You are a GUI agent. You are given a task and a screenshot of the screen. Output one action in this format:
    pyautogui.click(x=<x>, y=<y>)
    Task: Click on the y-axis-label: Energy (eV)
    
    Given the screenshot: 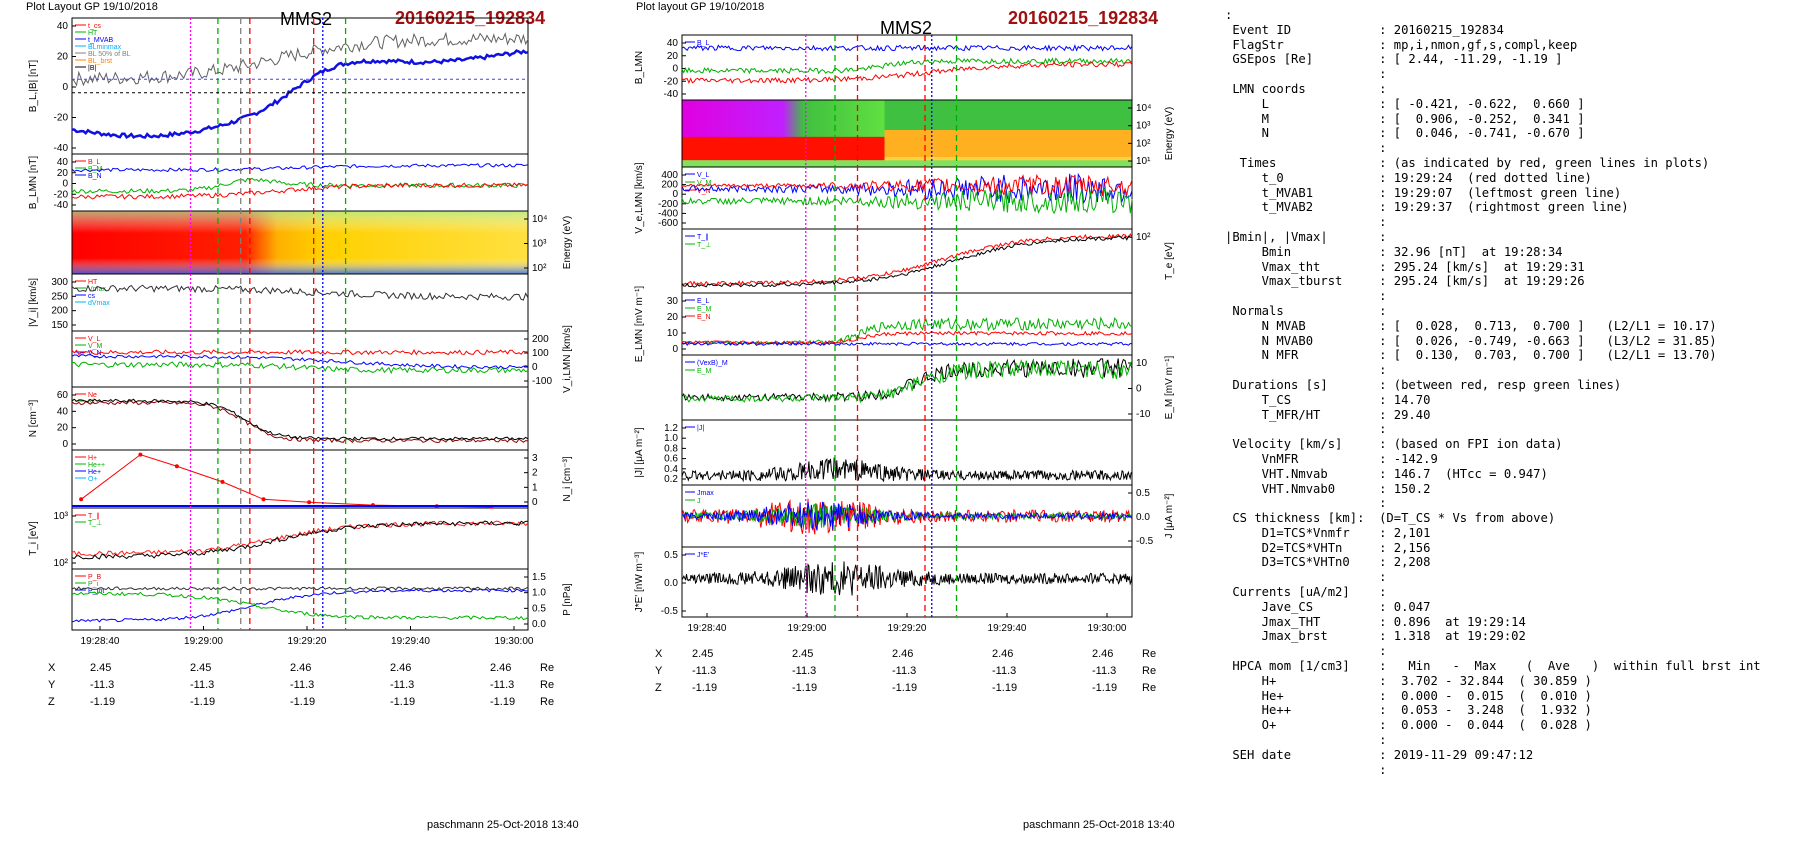 What is the action you would take?
    pyautogui.click(x=567, y=242)
    